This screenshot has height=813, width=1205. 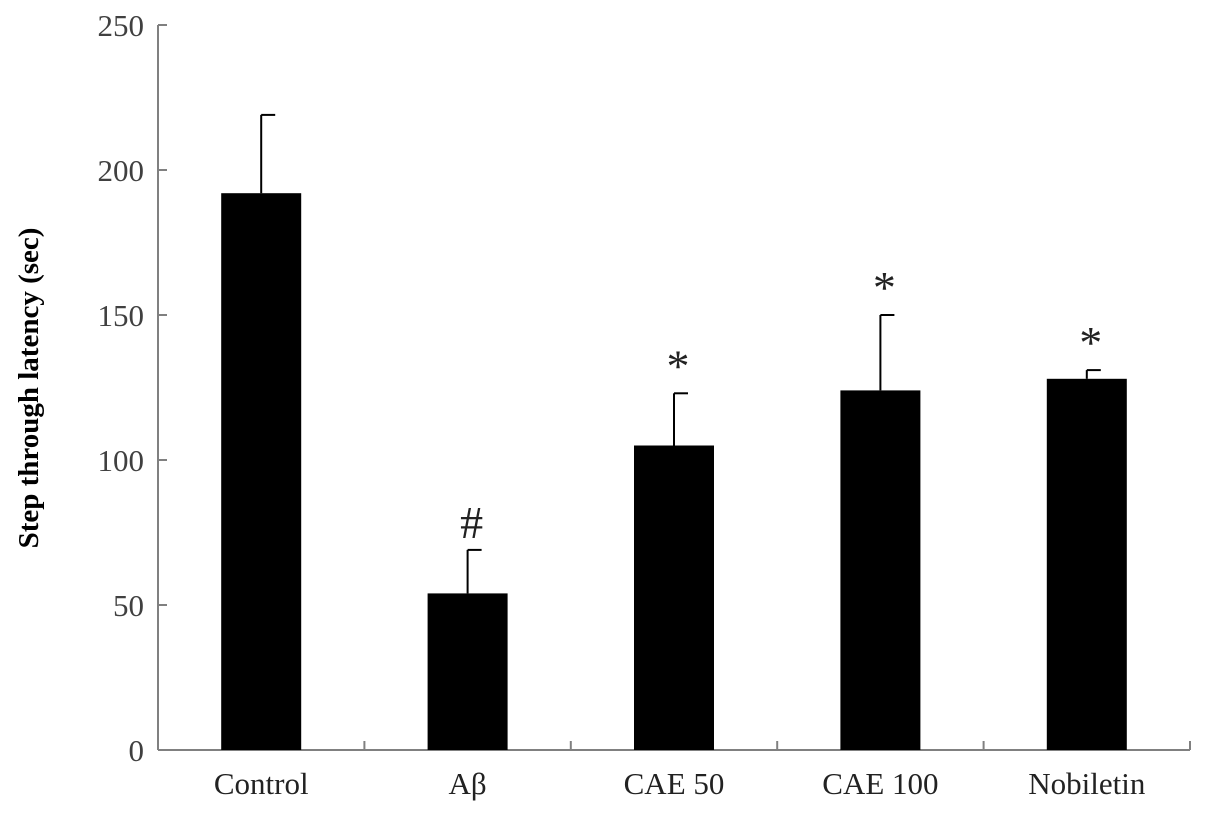 I want to click on y-axis-label: Step through latency (sec), so click(x=29, y=388).